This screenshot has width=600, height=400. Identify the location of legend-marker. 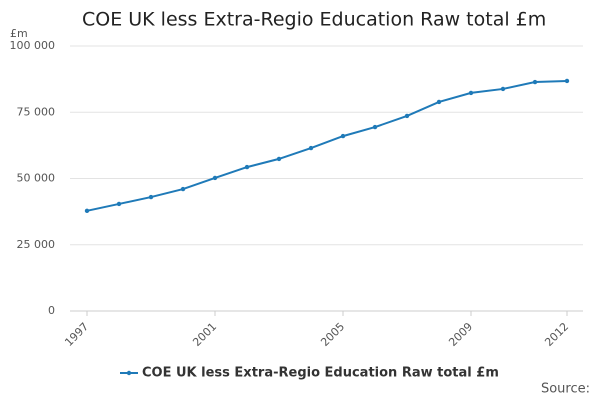
(129, 373).